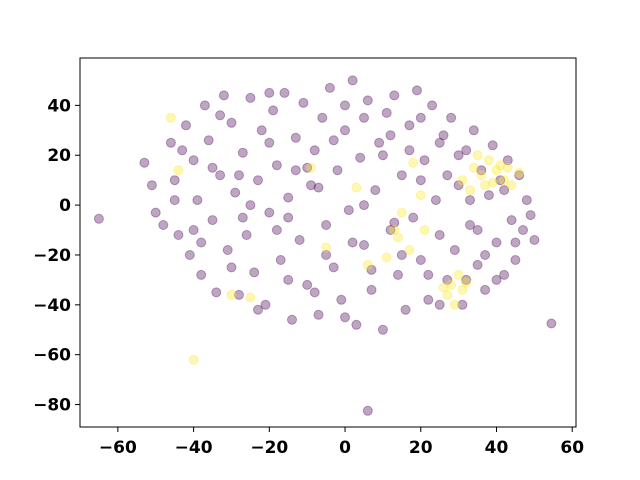 The height and width of the screenshot is (480, 640). I want to click on x-tick-label: 0, so click(345, 448).